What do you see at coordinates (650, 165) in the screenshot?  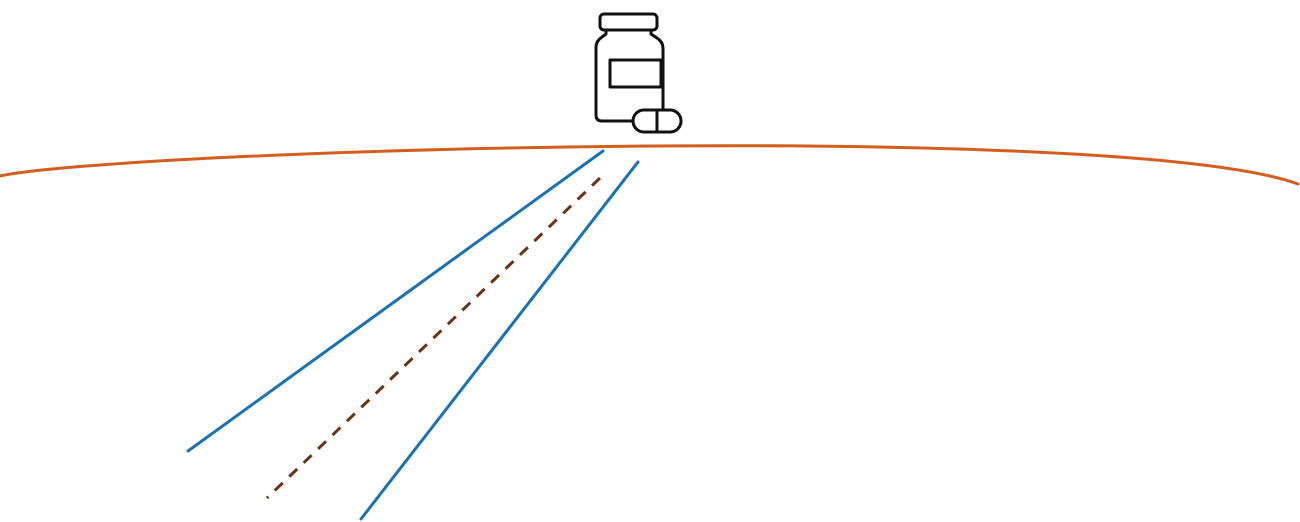 I see `horizon-curve` at bounding box center [650, 165].